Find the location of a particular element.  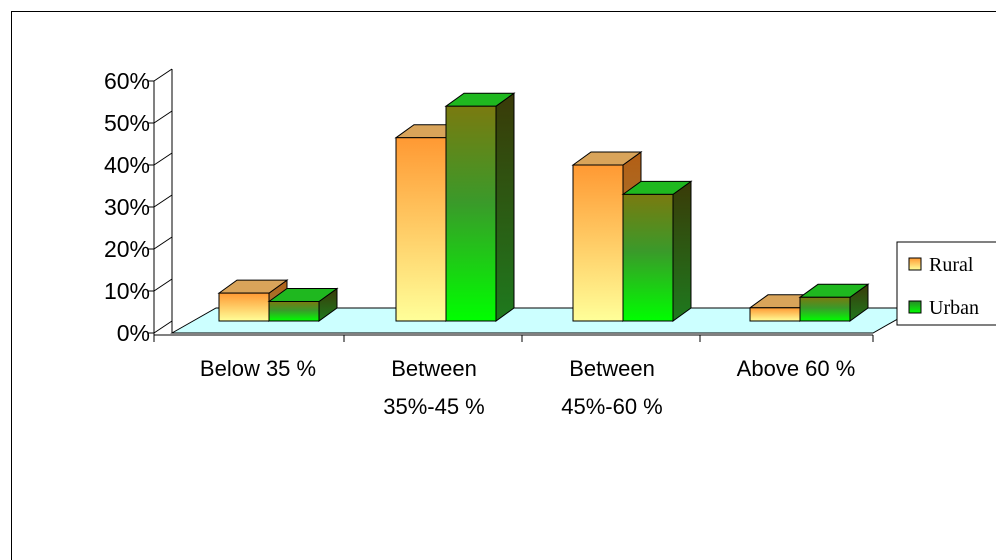

legend-label: Urban is located at coordinates (954, 308).